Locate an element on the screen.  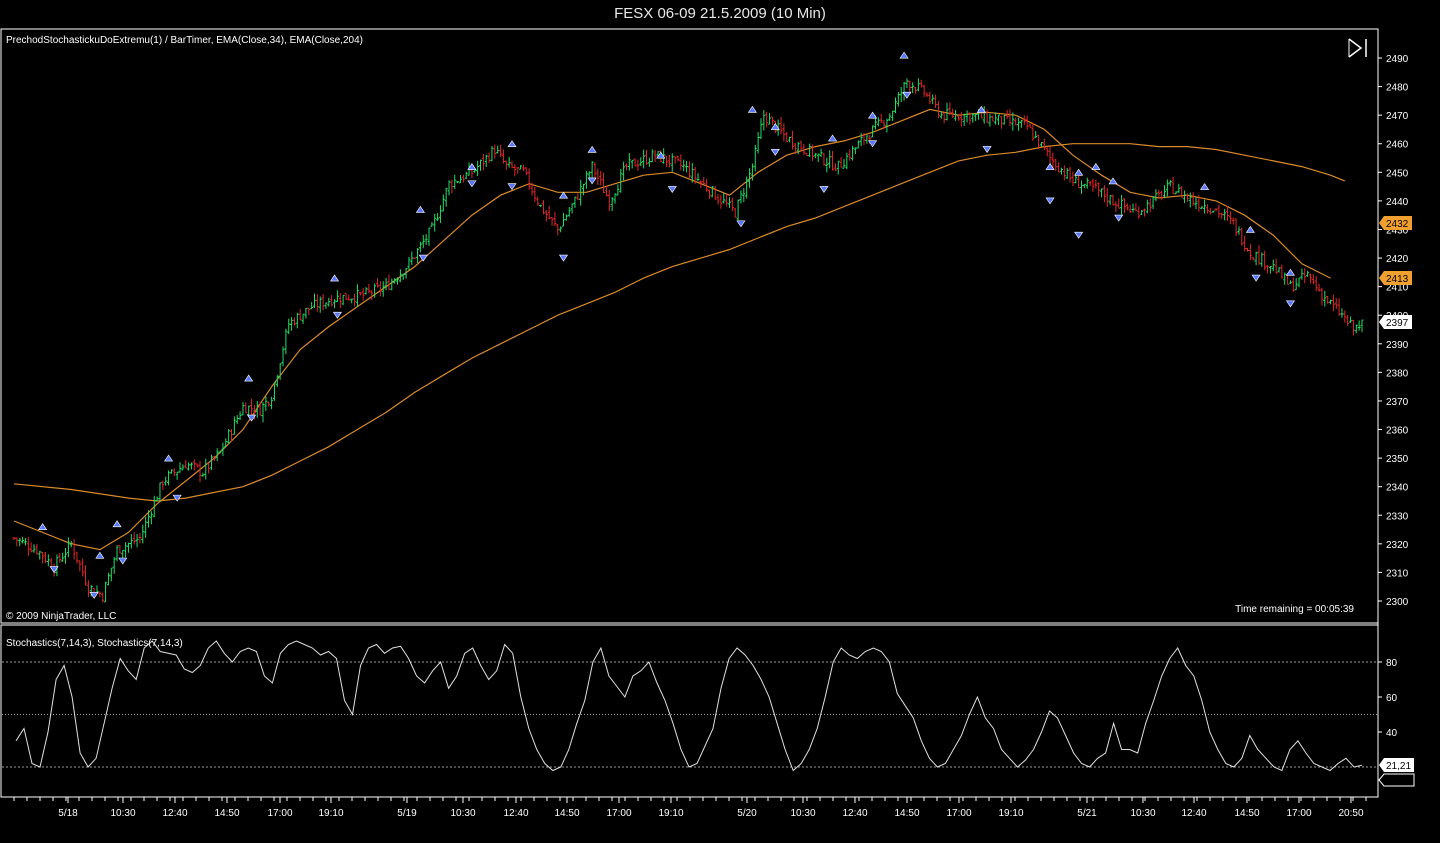
down-arrow-marker is located at coordinates (672, 190).